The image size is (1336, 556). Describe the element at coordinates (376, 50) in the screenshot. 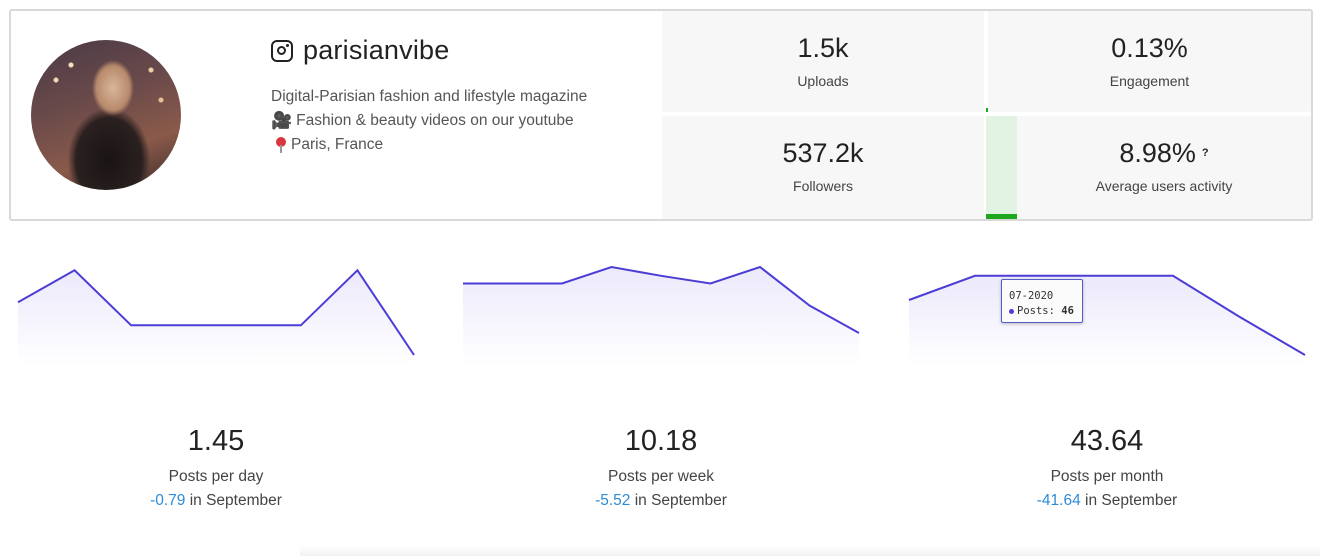

I see `profile-handle: parisianvibe` at that location.